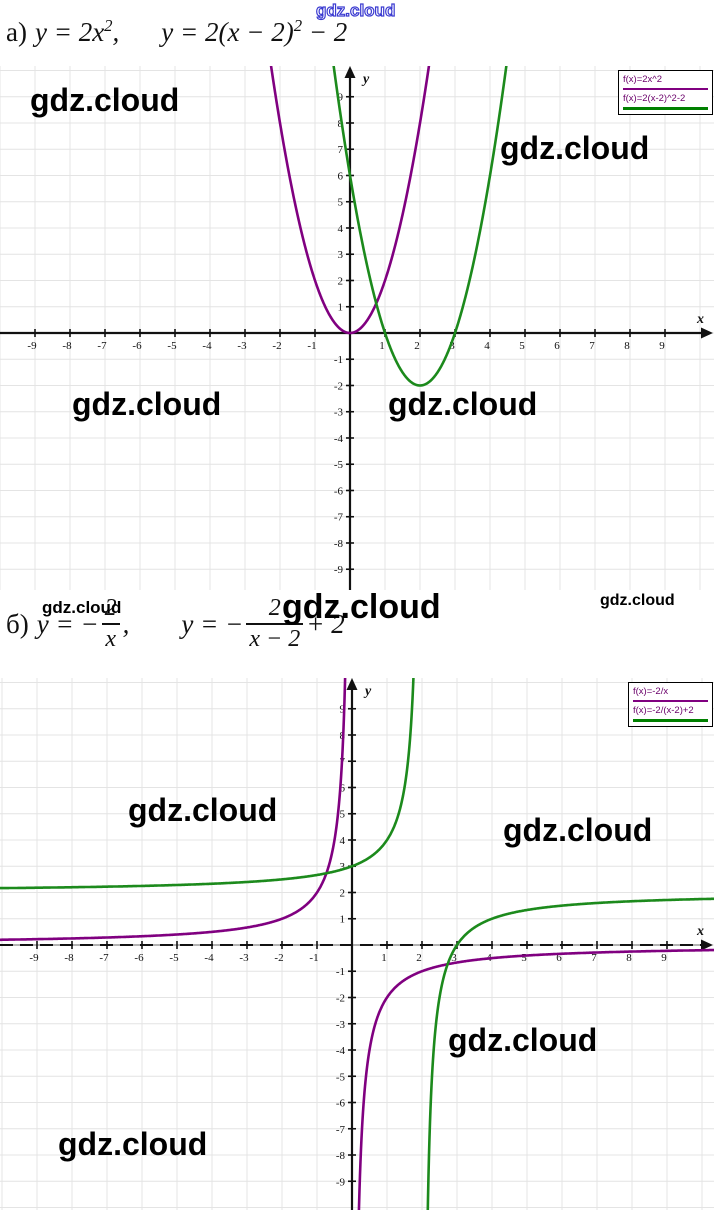 The height and width of the screenshot is (1210, 714). I want to click on legend-a-entry-2: f(x)=2(x-2)^2-2, so click(654, 99).